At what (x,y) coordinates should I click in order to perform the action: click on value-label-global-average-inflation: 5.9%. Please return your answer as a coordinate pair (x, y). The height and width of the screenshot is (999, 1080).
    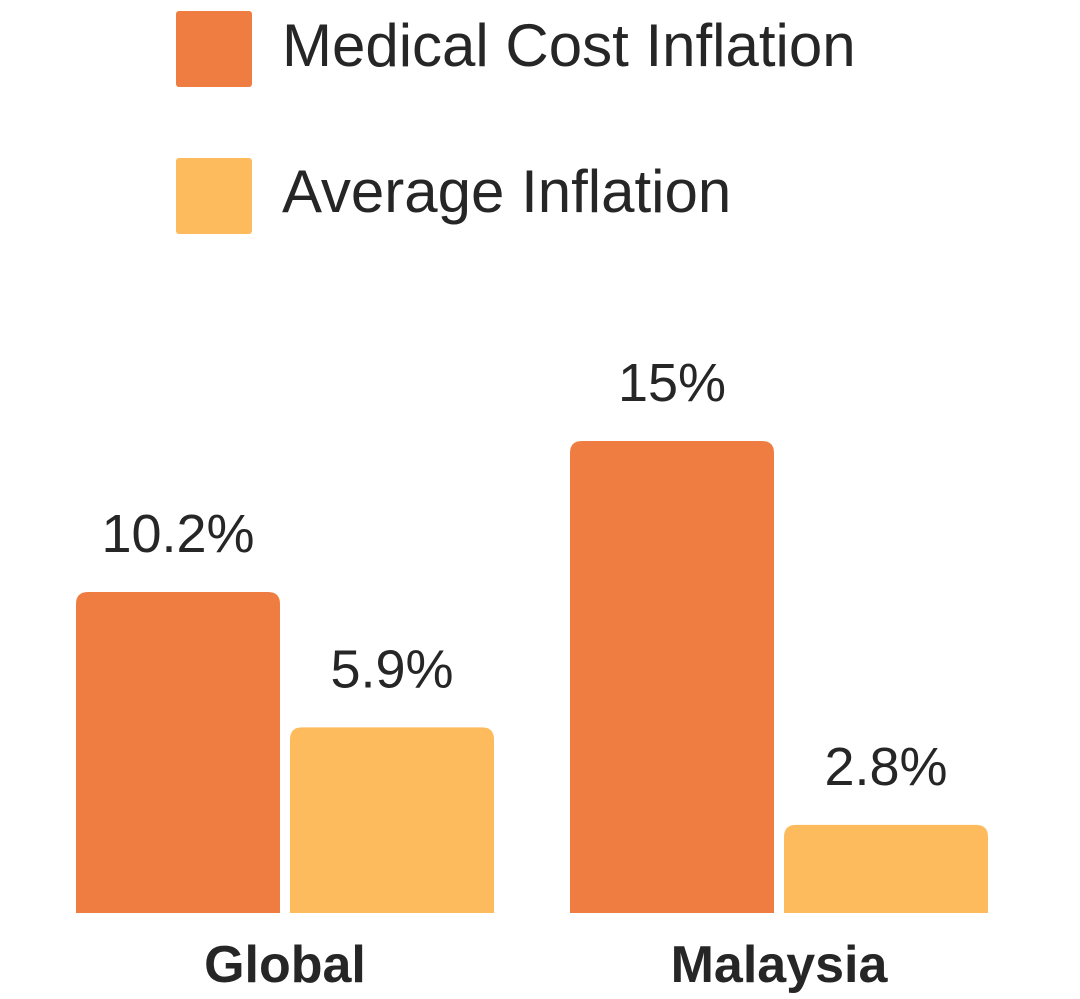
    Looking at the image, I should click on (391, 669).